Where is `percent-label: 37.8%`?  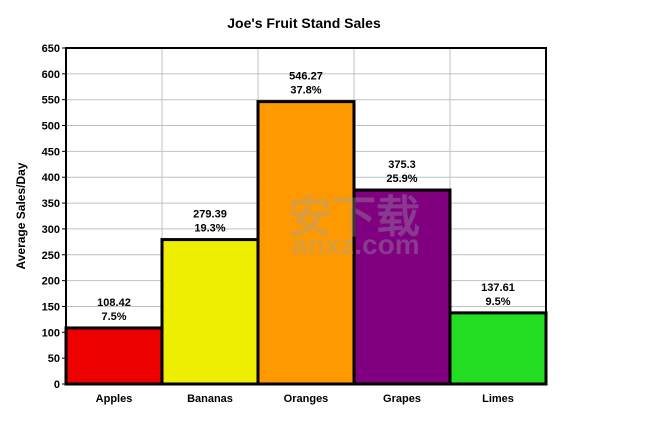
percent-label: 37.8% is located at coordinates (305, 91).